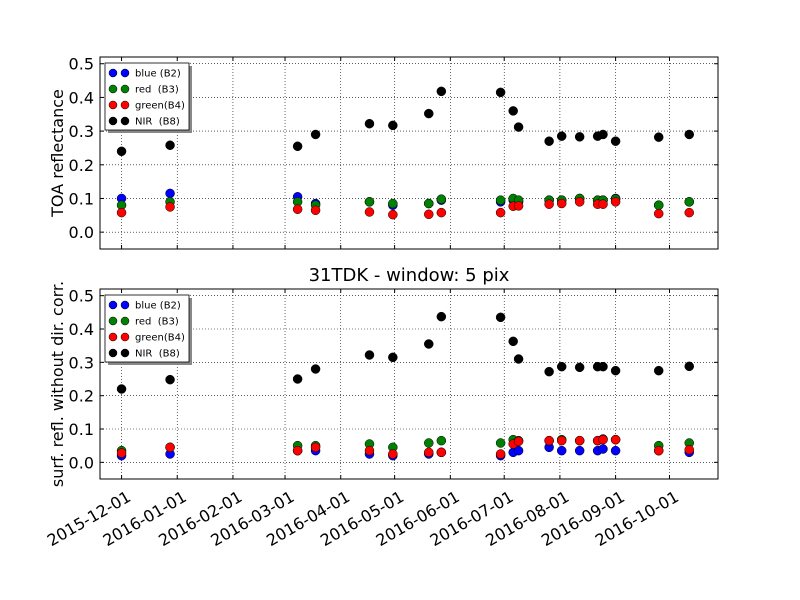  What do you see at coordinates (409, 275) in the screenshot?
I see `chart-title: 31TDK - window: 5 pix` at bounding box center [409, 275].